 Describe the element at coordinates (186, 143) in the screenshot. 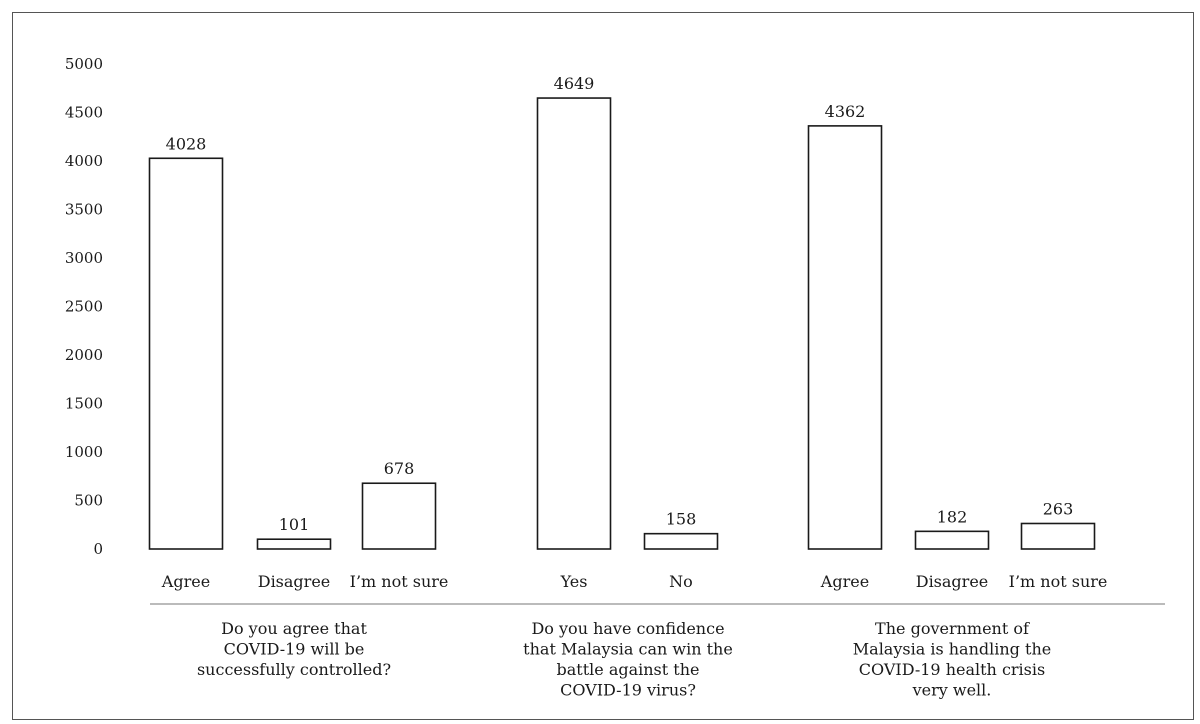

I see `data-label: 4028` at that location.